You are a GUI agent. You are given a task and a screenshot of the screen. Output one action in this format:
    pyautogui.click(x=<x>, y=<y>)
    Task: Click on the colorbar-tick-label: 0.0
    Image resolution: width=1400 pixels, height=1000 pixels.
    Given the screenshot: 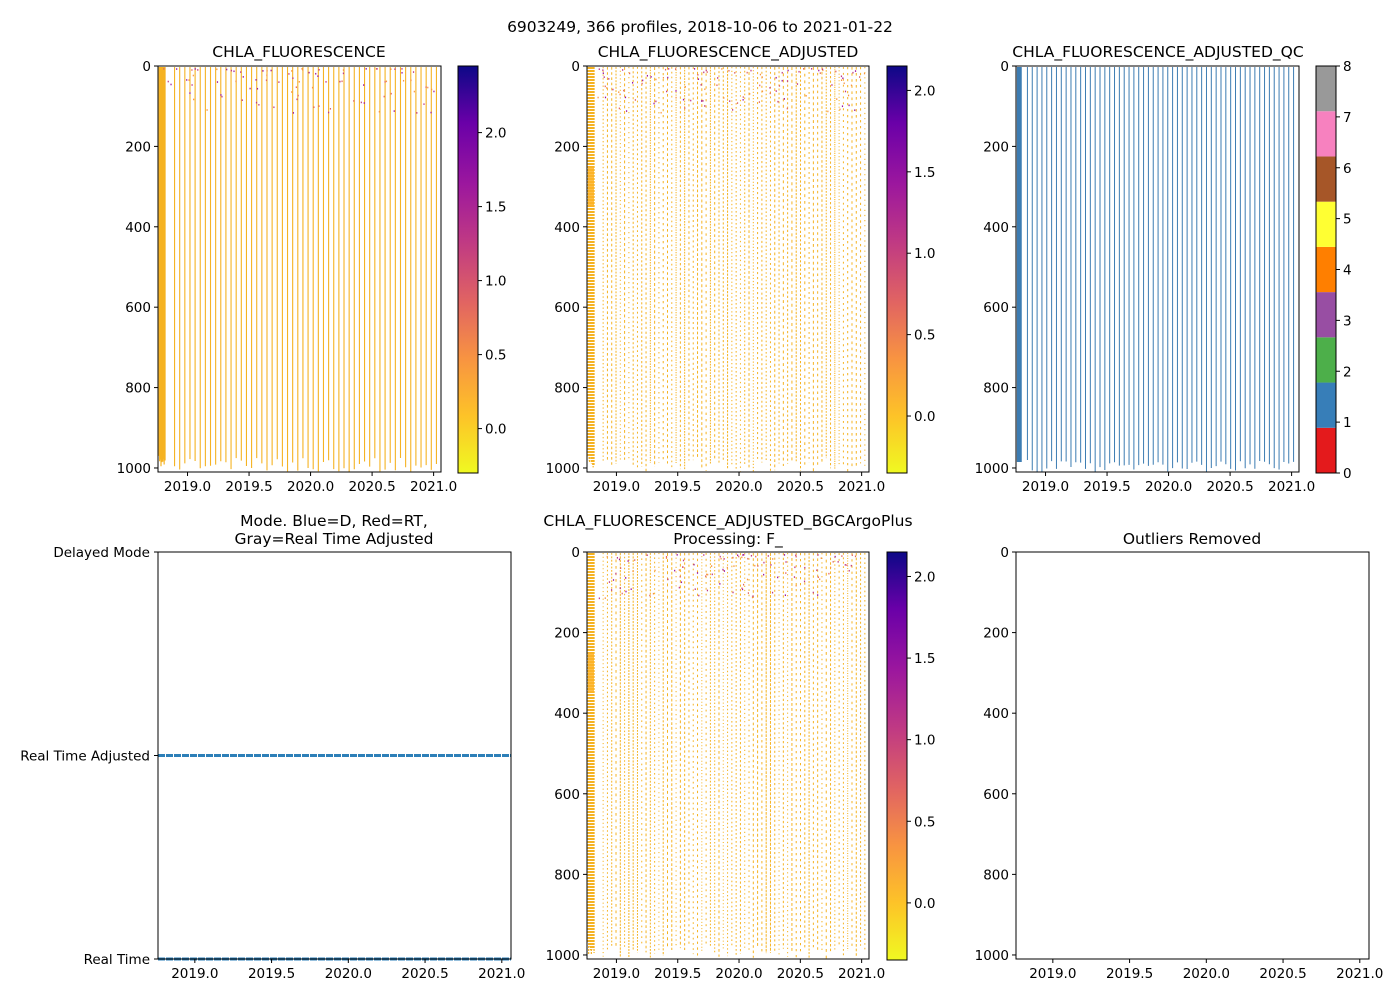 What is the action you would take?
    pyautogui.click(x=924, y=417)
    